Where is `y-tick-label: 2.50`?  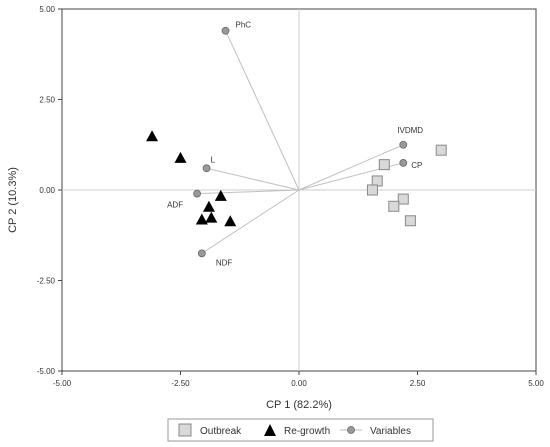 y-tick-label: 2.50 is located at coordinates (47, 100).